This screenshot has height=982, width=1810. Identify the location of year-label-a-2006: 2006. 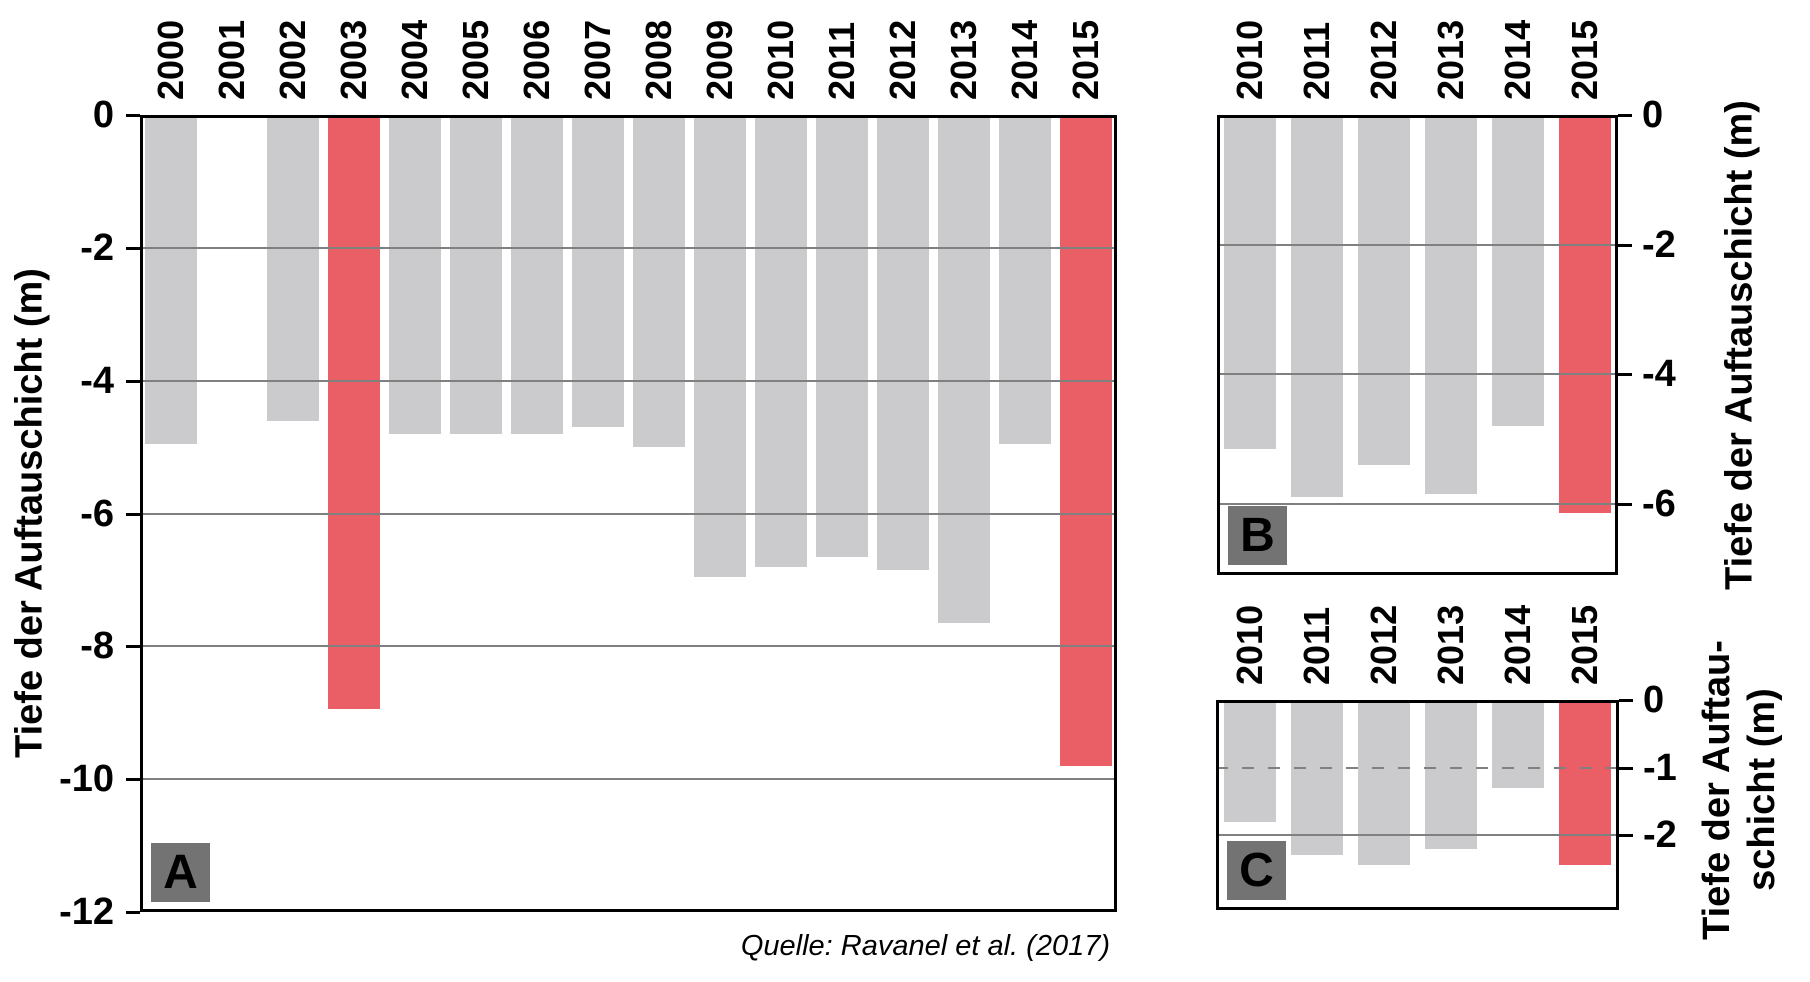
(537, 59).